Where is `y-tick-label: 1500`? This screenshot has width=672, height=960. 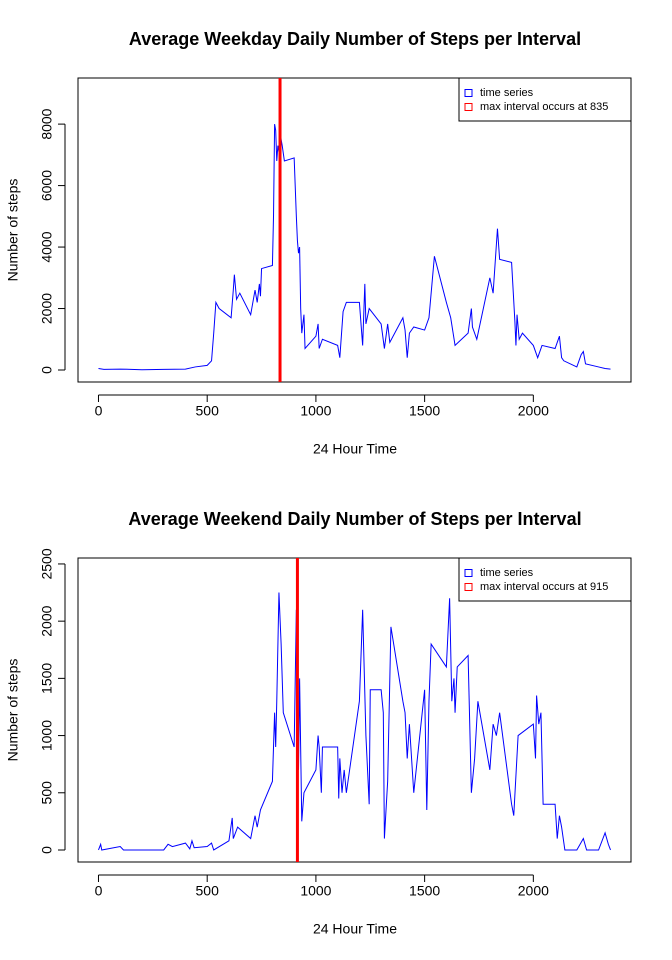
y-tick-label: 1500 is located at coordinates (47, 678).